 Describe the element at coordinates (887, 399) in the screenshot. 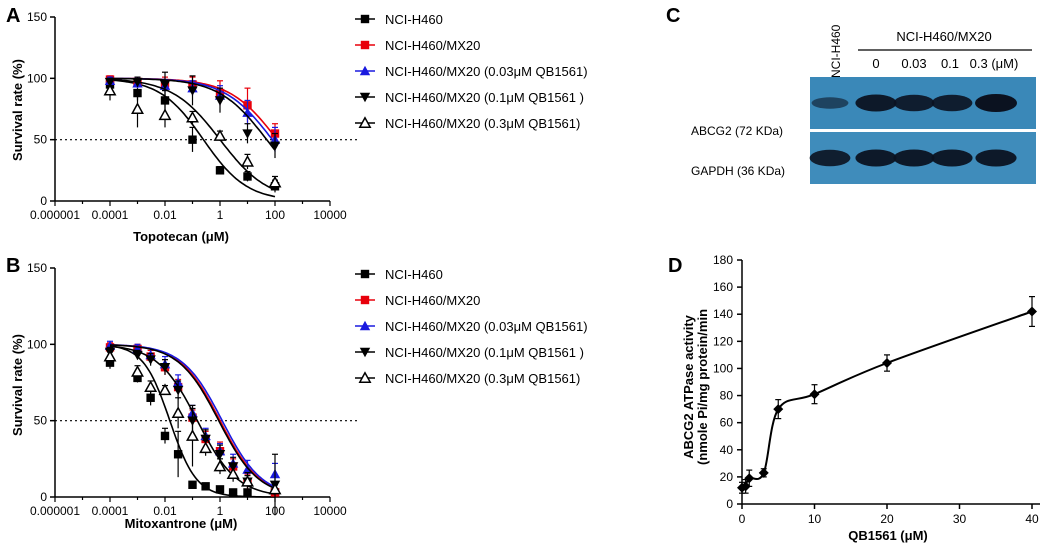

I see `panel-d-fit-line` at that location.